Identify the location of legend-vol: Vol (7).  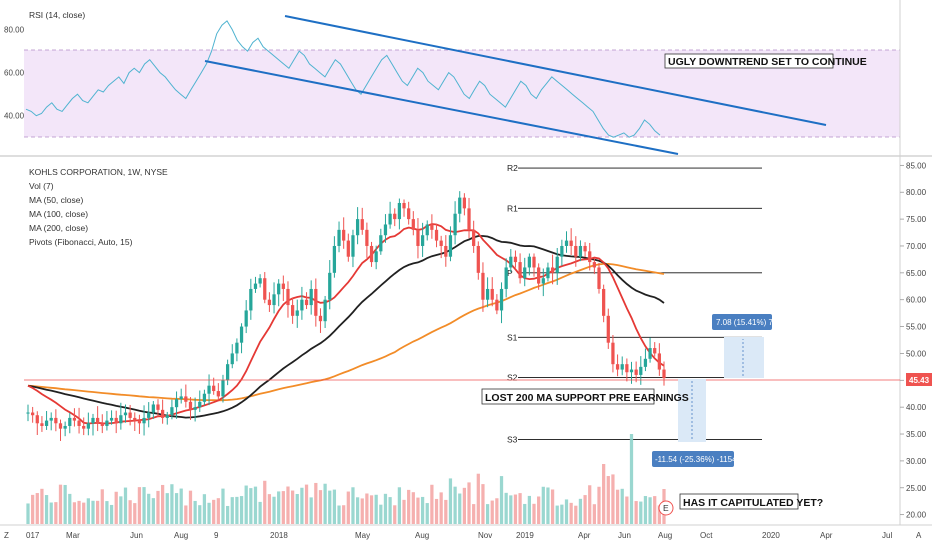
(41, 186).